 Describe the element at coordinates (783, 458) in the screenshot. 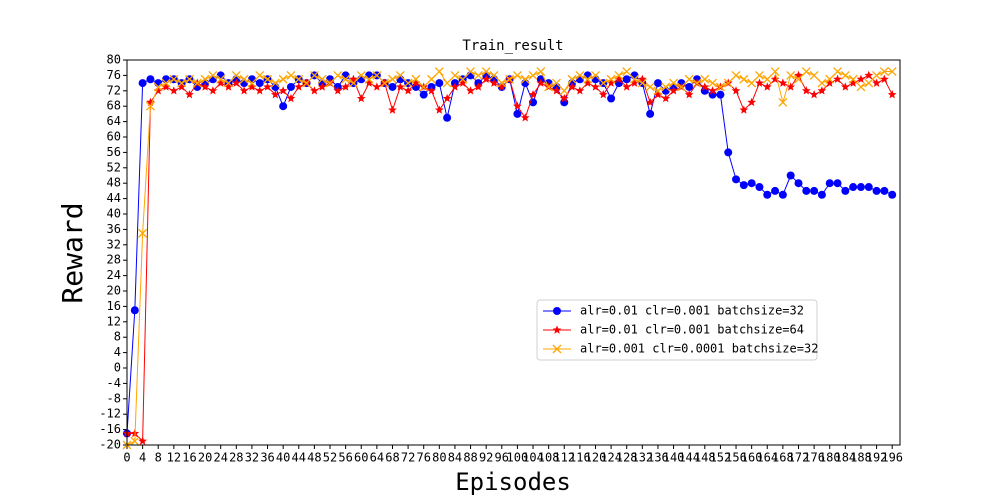

I see `x-tick-label: 168` at that location.